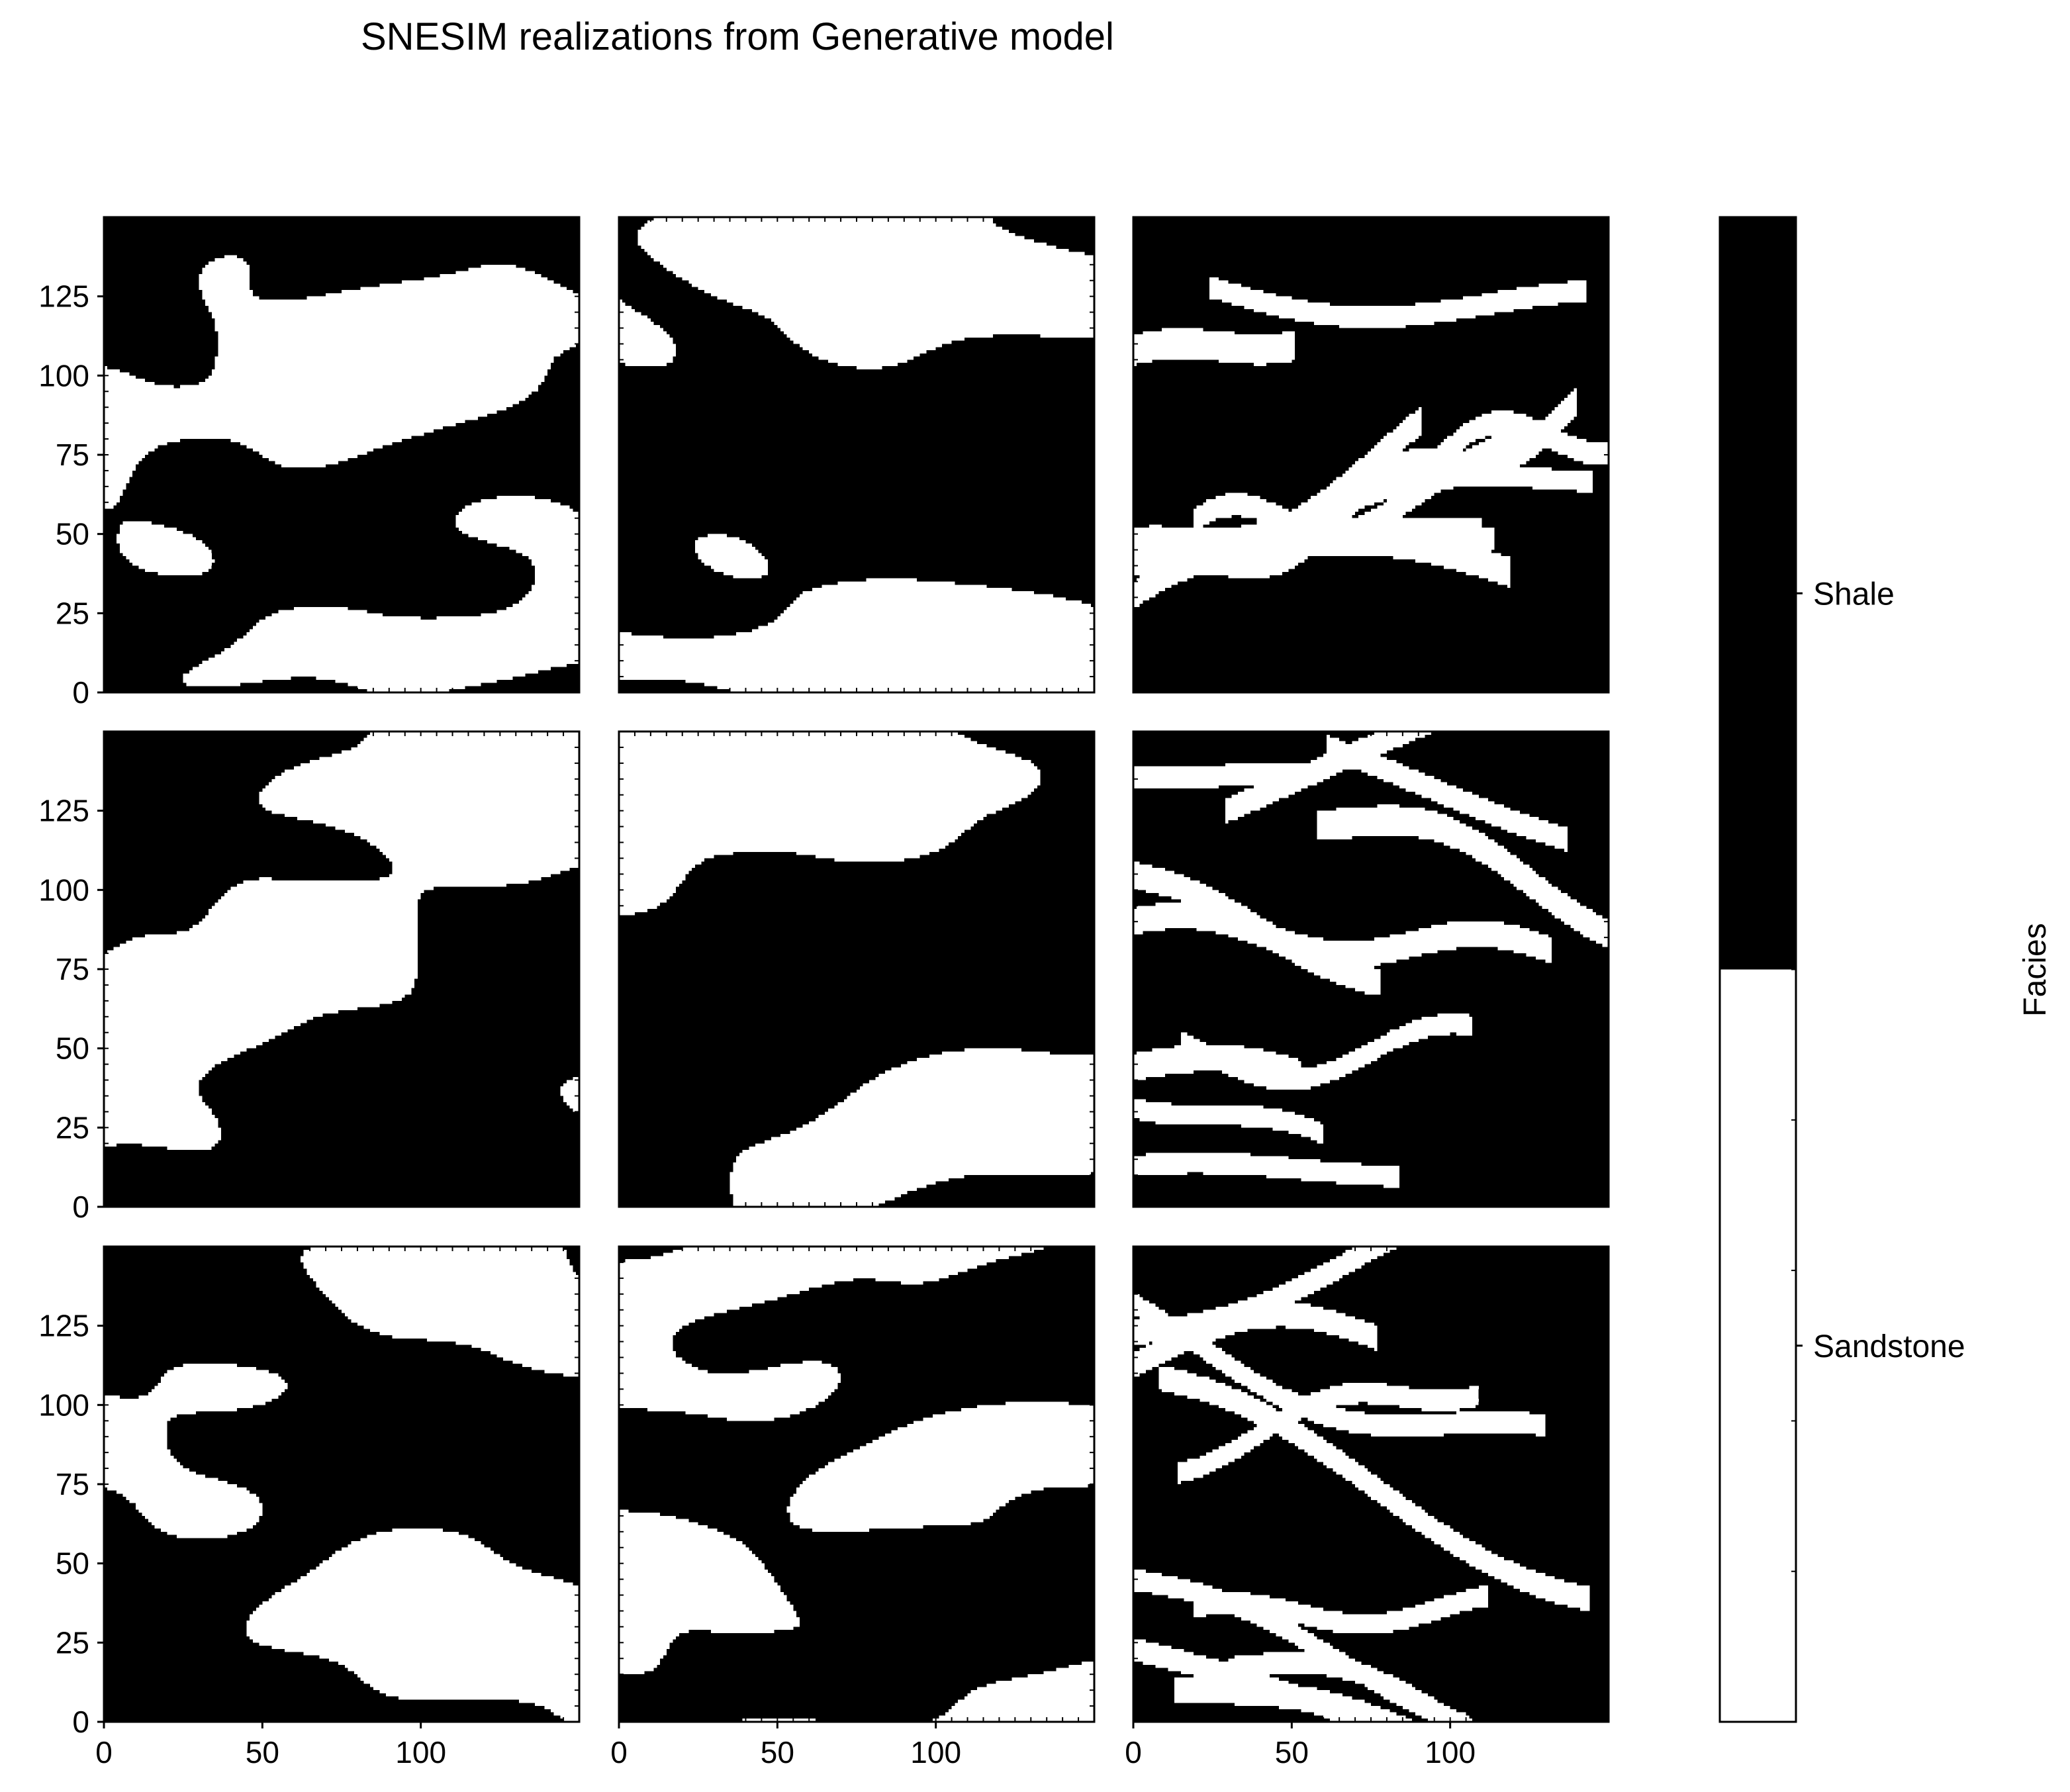  I want to click on realization-panel-1: 0 25 50 75 100 125, so click(308, 463).